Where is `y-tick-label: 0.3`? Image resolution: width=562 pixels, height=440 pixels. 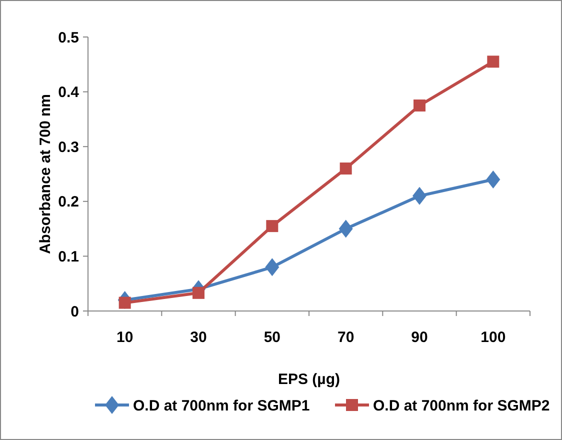
y-tick-label: 0.3 is located at coordinates (68, 147).